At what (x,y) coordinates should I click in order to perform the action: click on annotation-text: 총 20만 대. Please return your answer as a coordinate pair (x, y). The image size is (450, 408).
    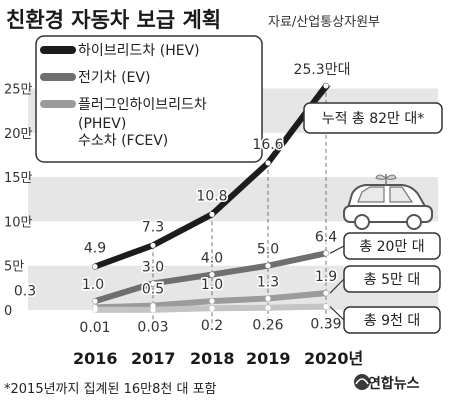
    Looking at the image, I should click on (391, 247).